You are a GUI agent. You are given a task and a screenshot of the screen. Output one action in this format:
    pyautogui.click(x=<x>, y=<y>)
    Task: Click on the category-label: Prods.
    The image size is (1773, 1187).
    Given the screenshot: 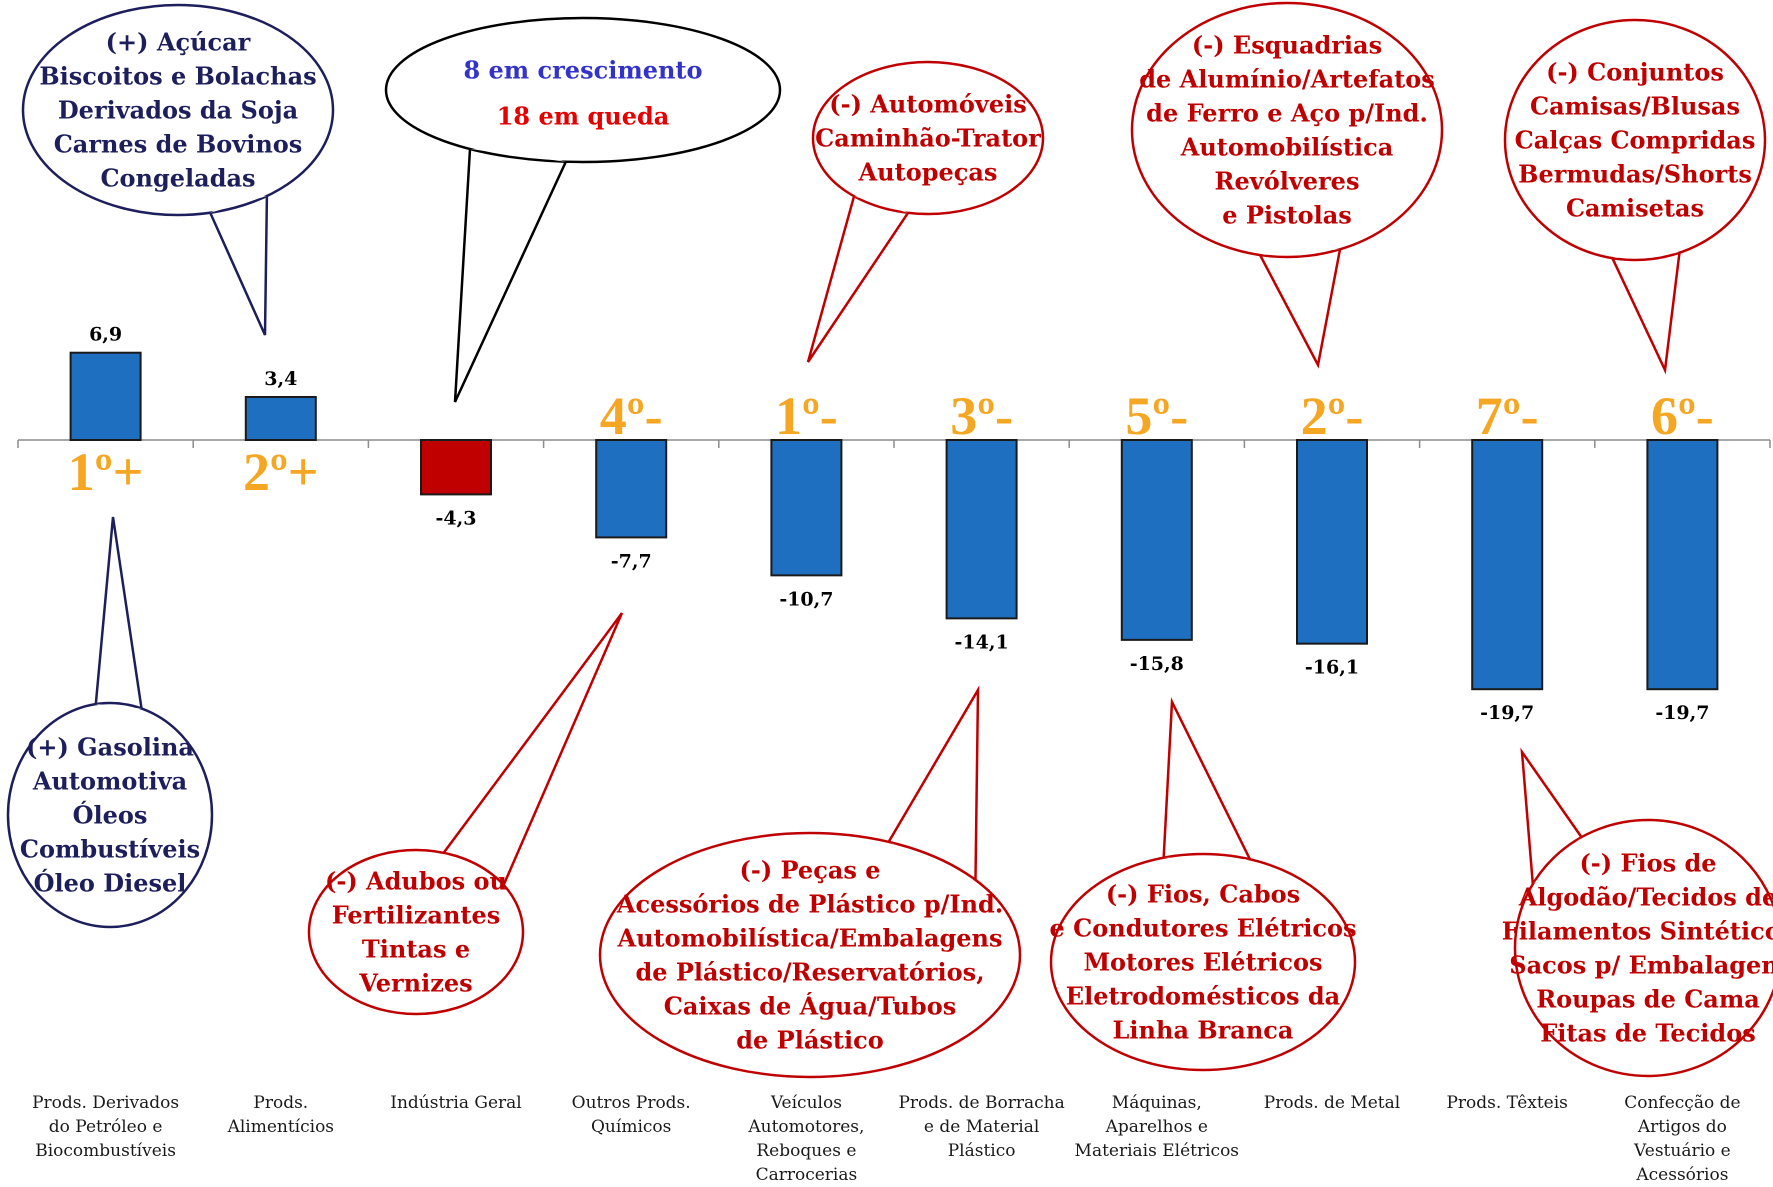 What is the action you would take?
    pyautogui.click(x=280, y=1103)
    